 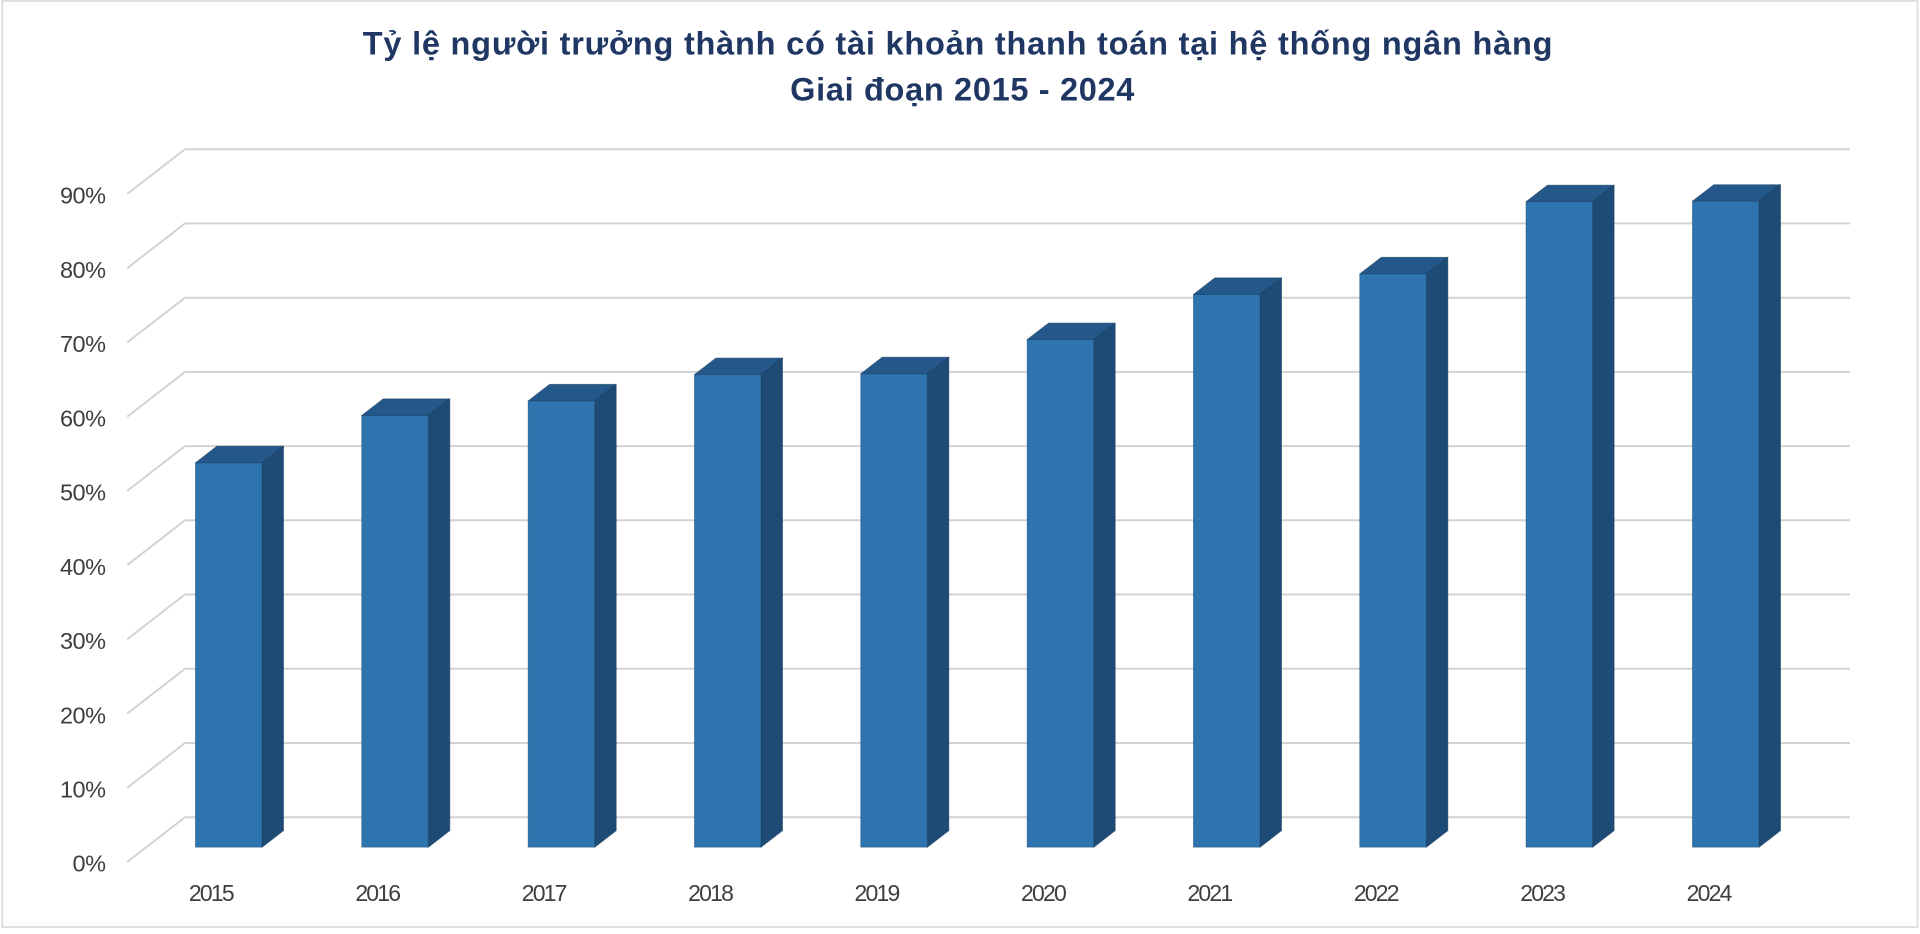 I want to click on svg-text: 2023, so click(x=1542, y=893).